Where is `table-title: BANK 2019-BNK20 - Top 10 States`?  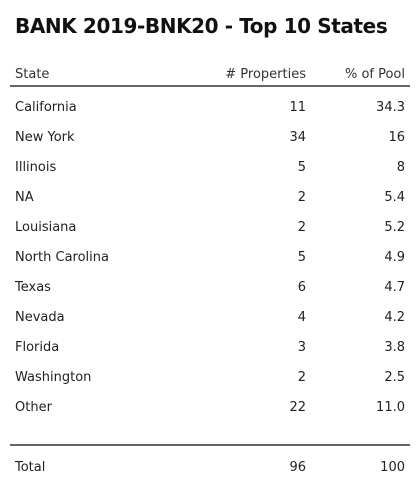 table-title: BANK 2019-BNK20 - Top 10 States is located at coordinates (201, 26).